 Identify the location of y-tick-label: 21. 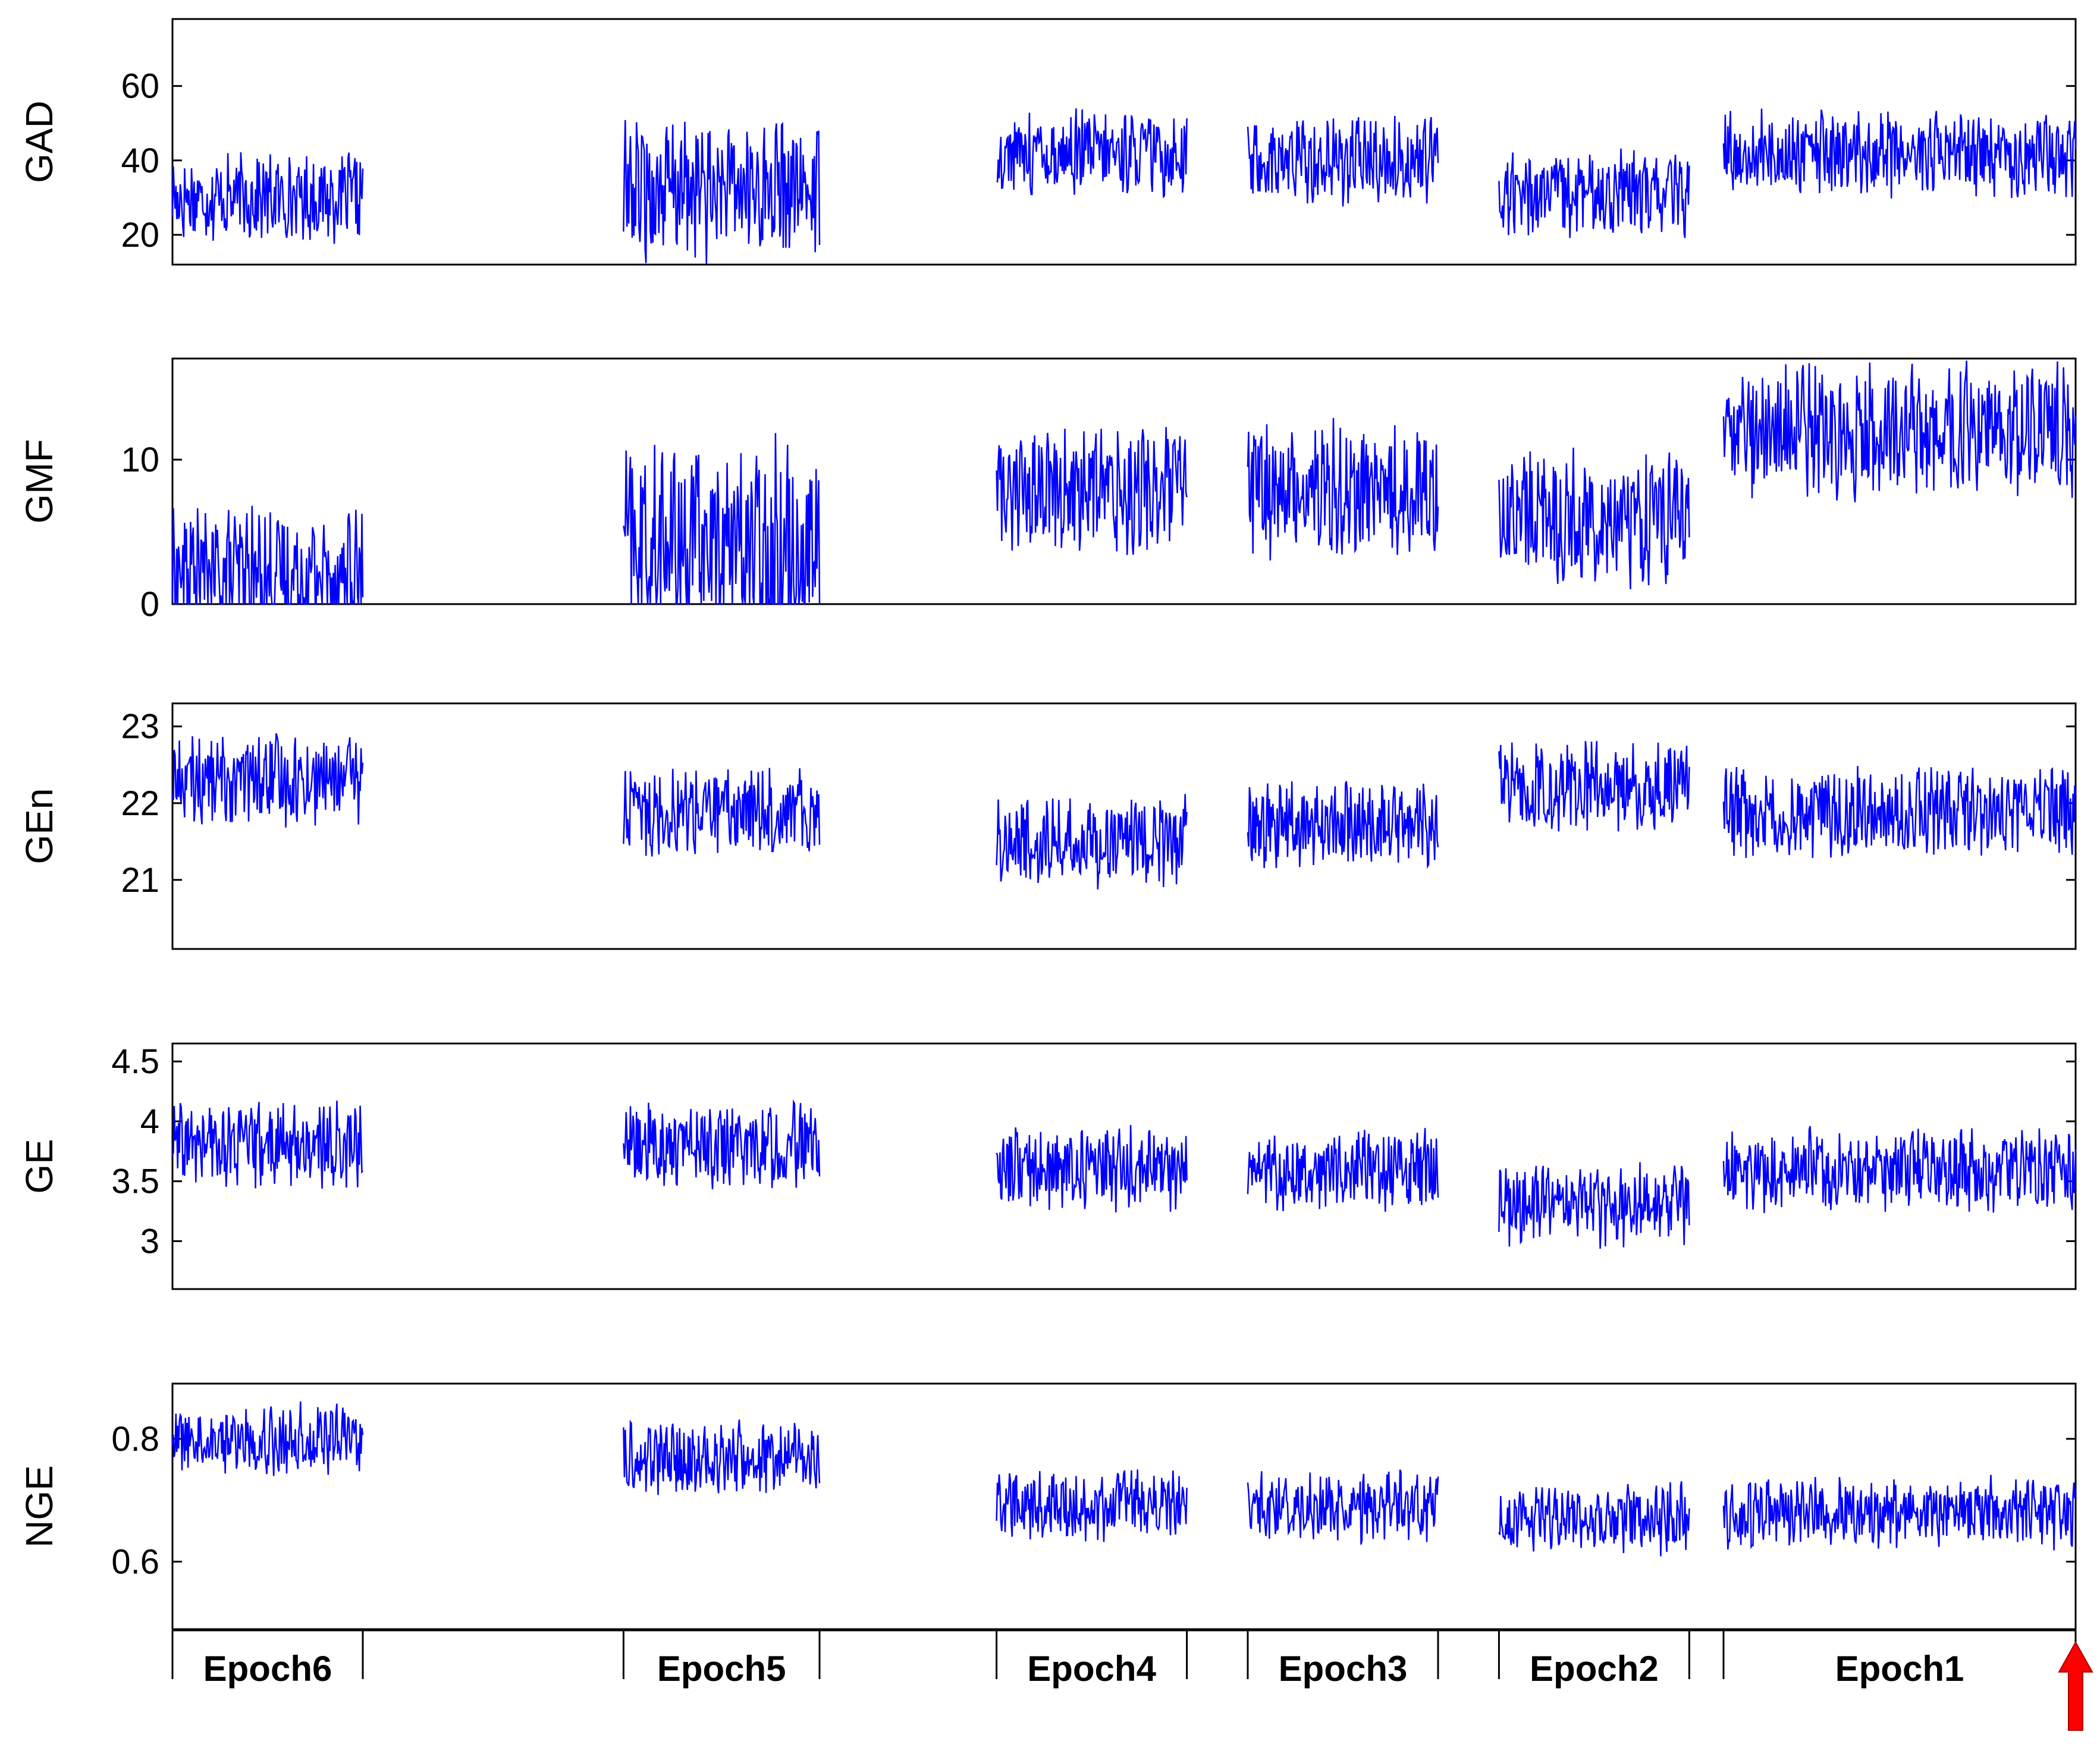
(140, 880).